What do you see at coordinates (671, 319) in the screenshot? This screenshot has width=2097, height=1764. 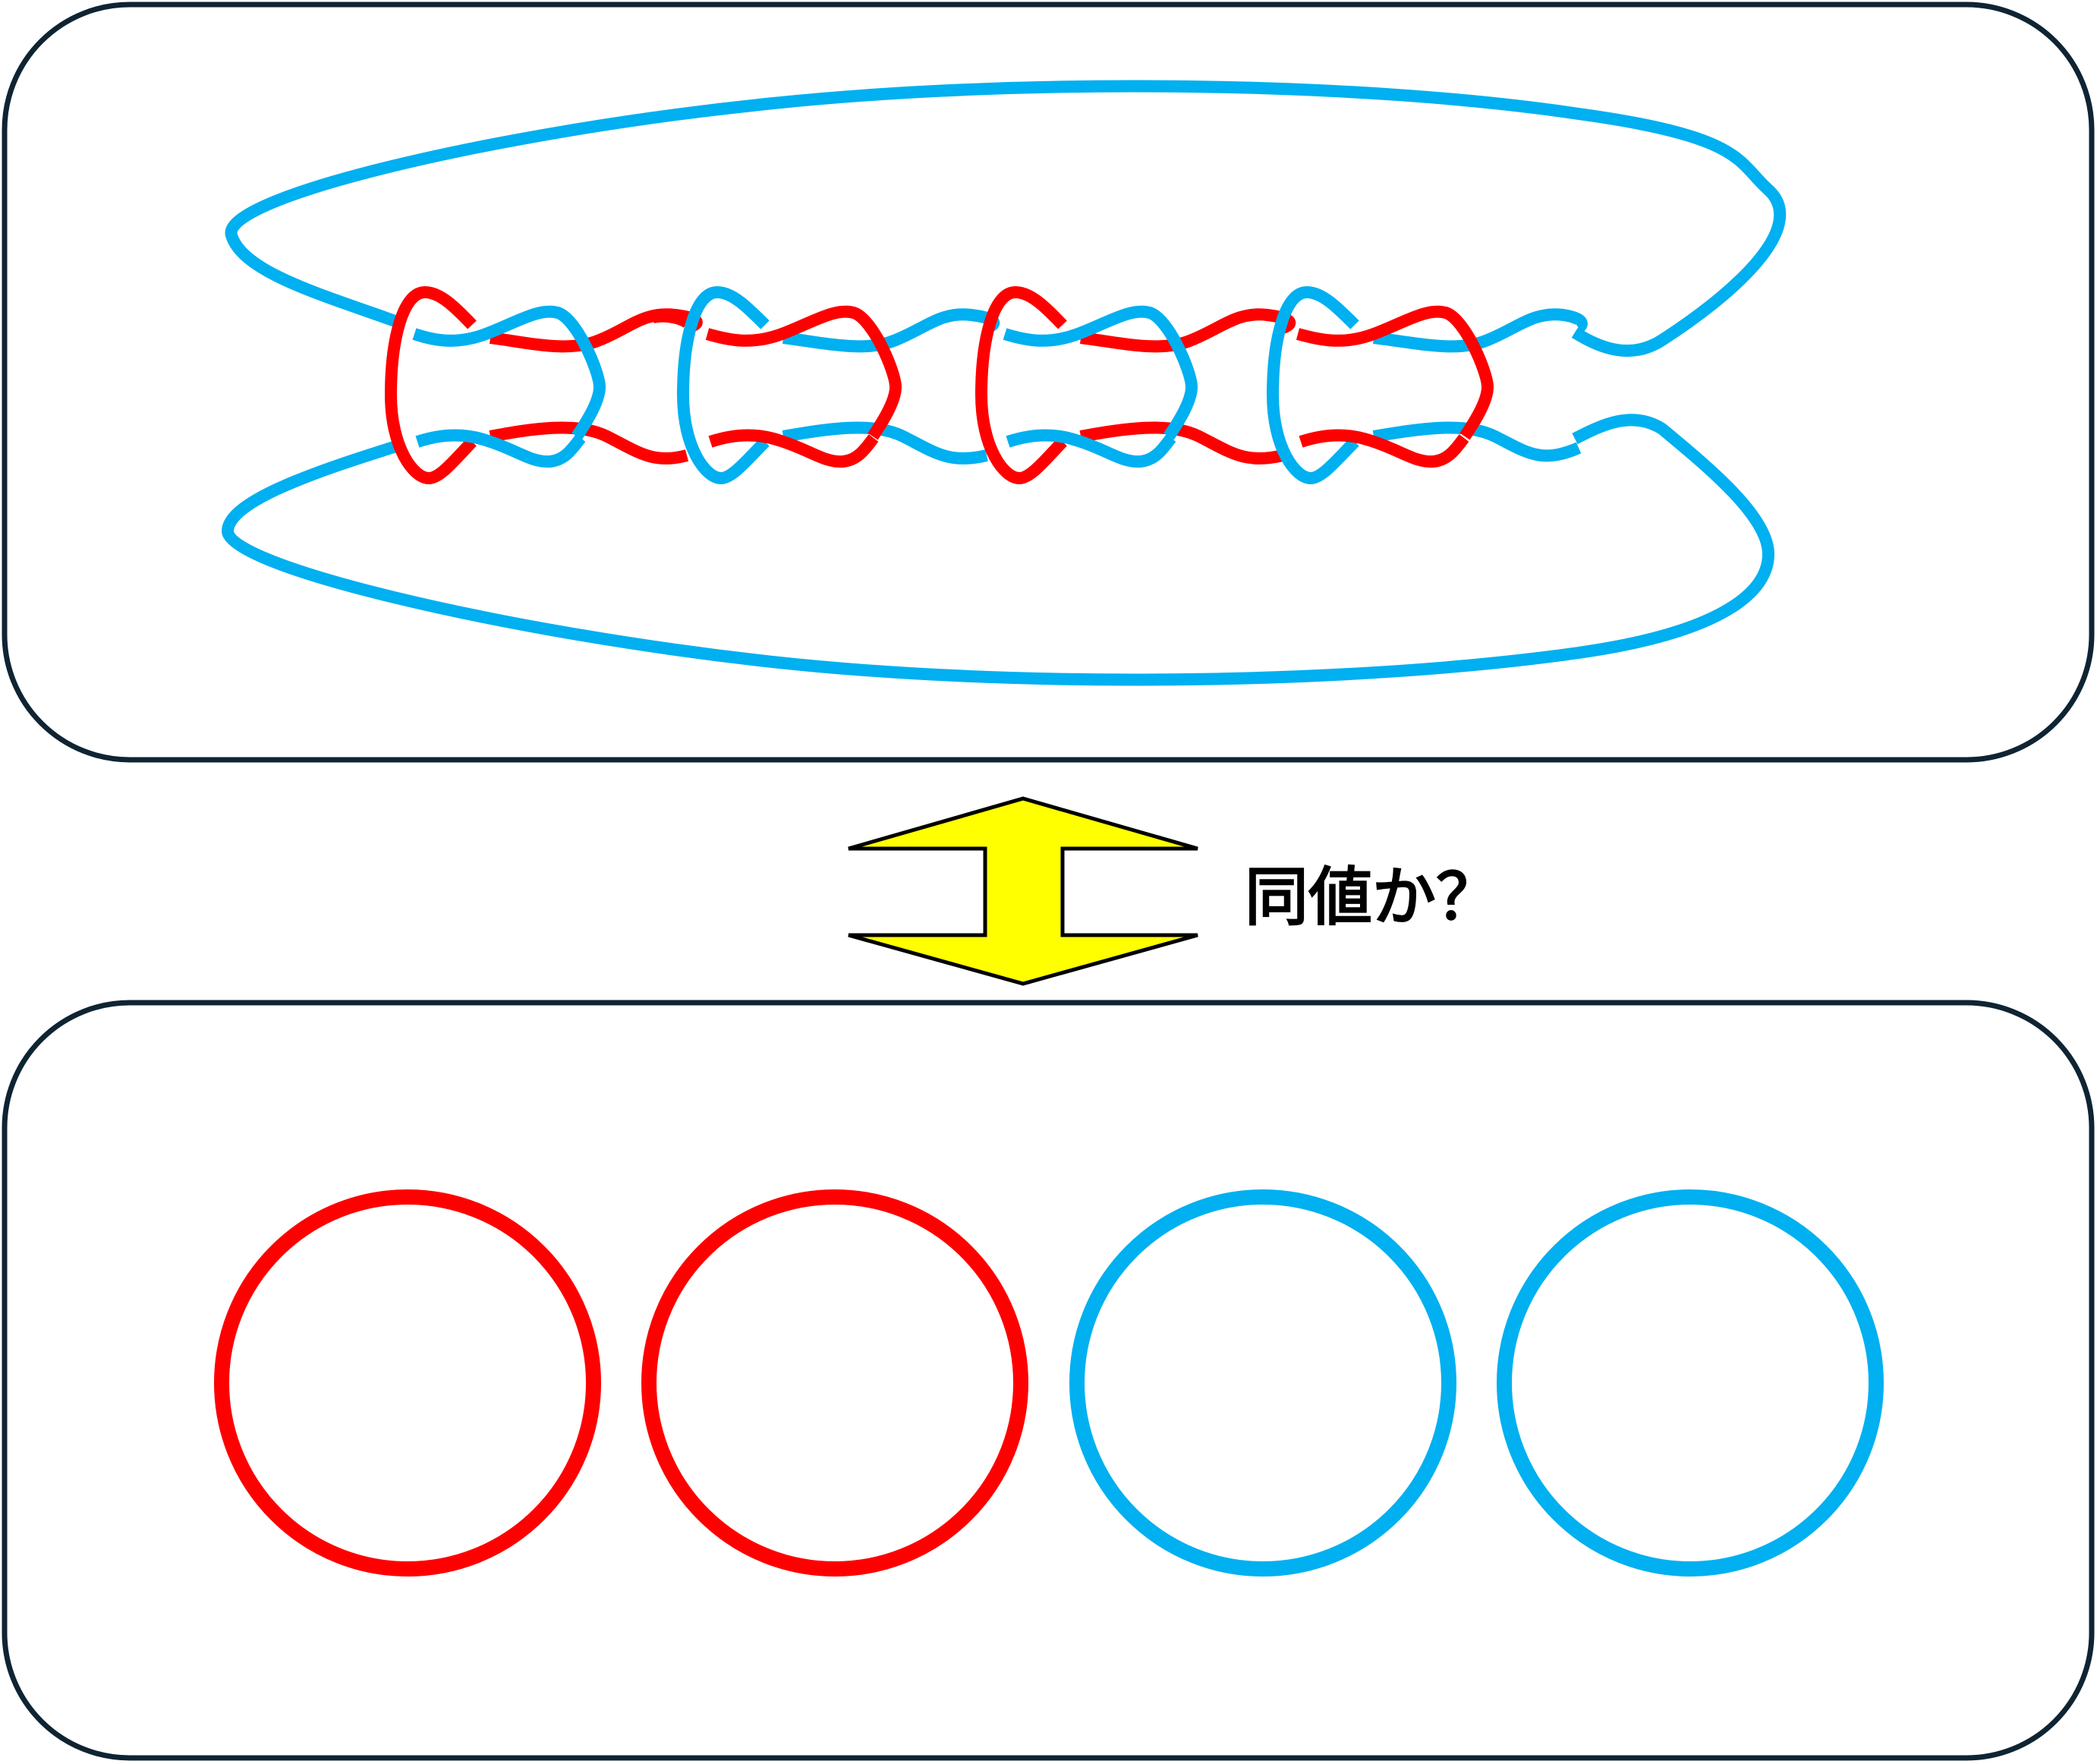 I see `chain-loop-1-right-tail-upper` at bounding box center [671, 319].